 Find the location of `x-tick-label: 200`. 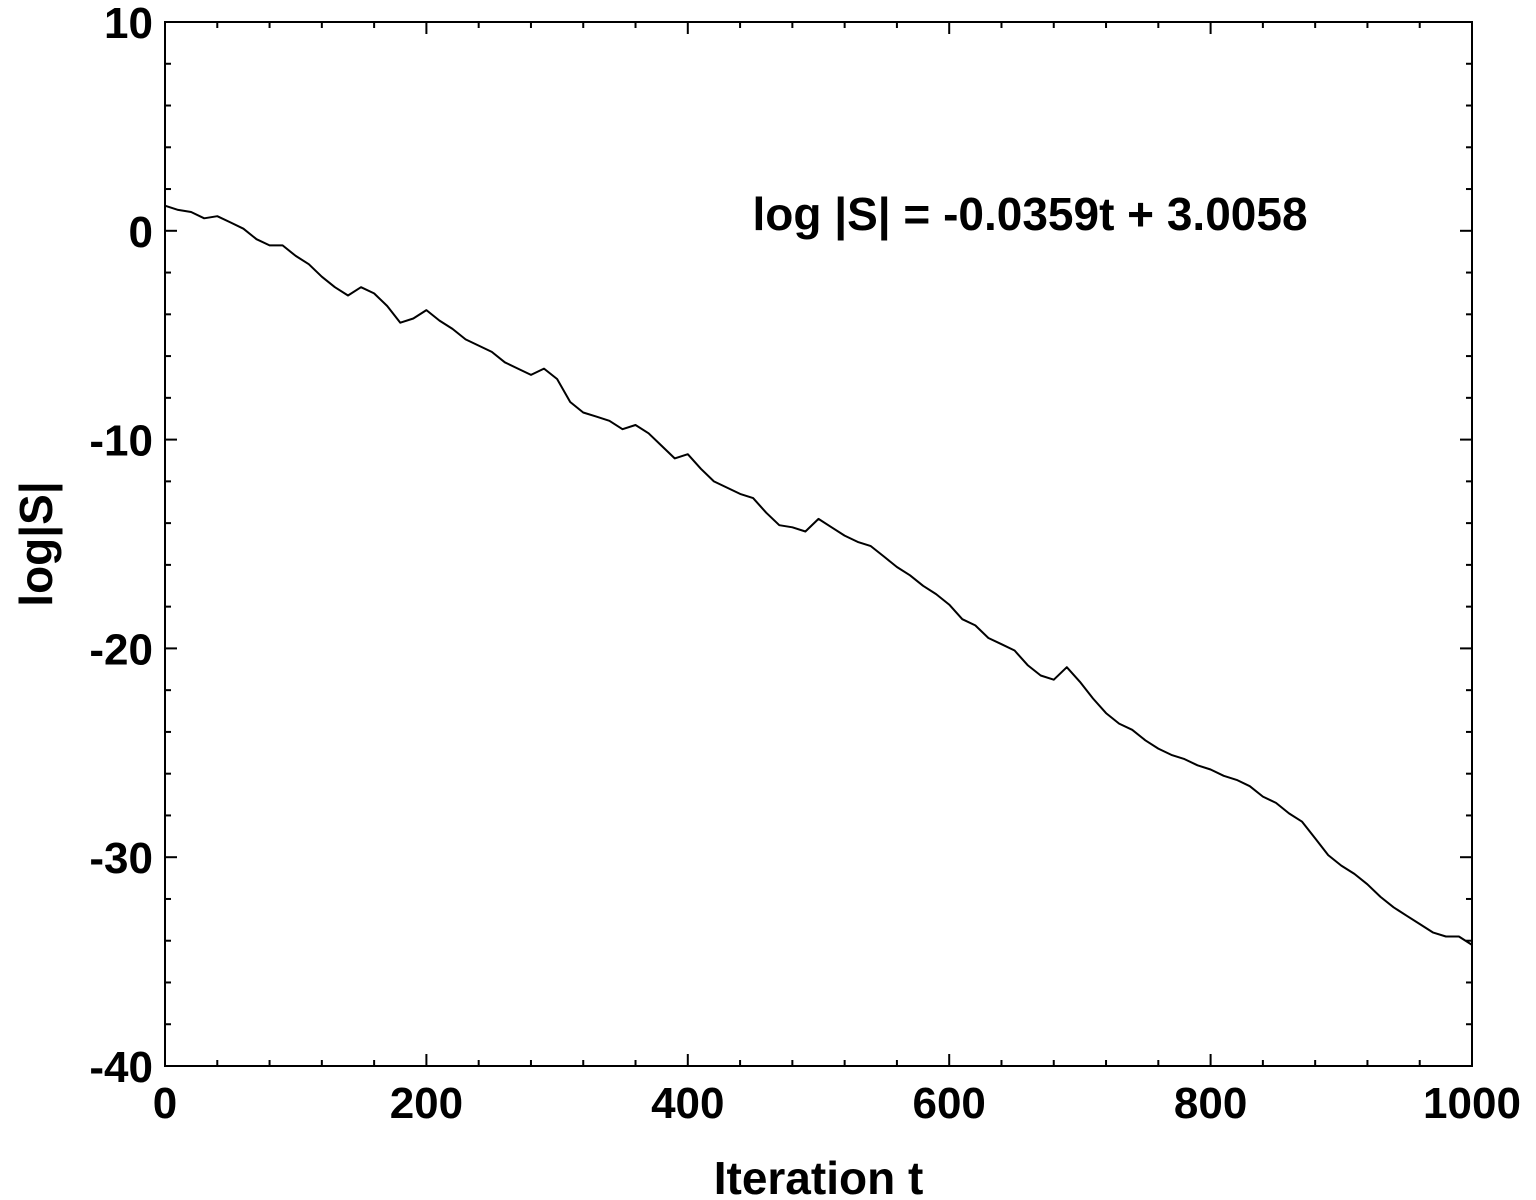

x-tick-label: 200 is located at coordinates (426, 1103).